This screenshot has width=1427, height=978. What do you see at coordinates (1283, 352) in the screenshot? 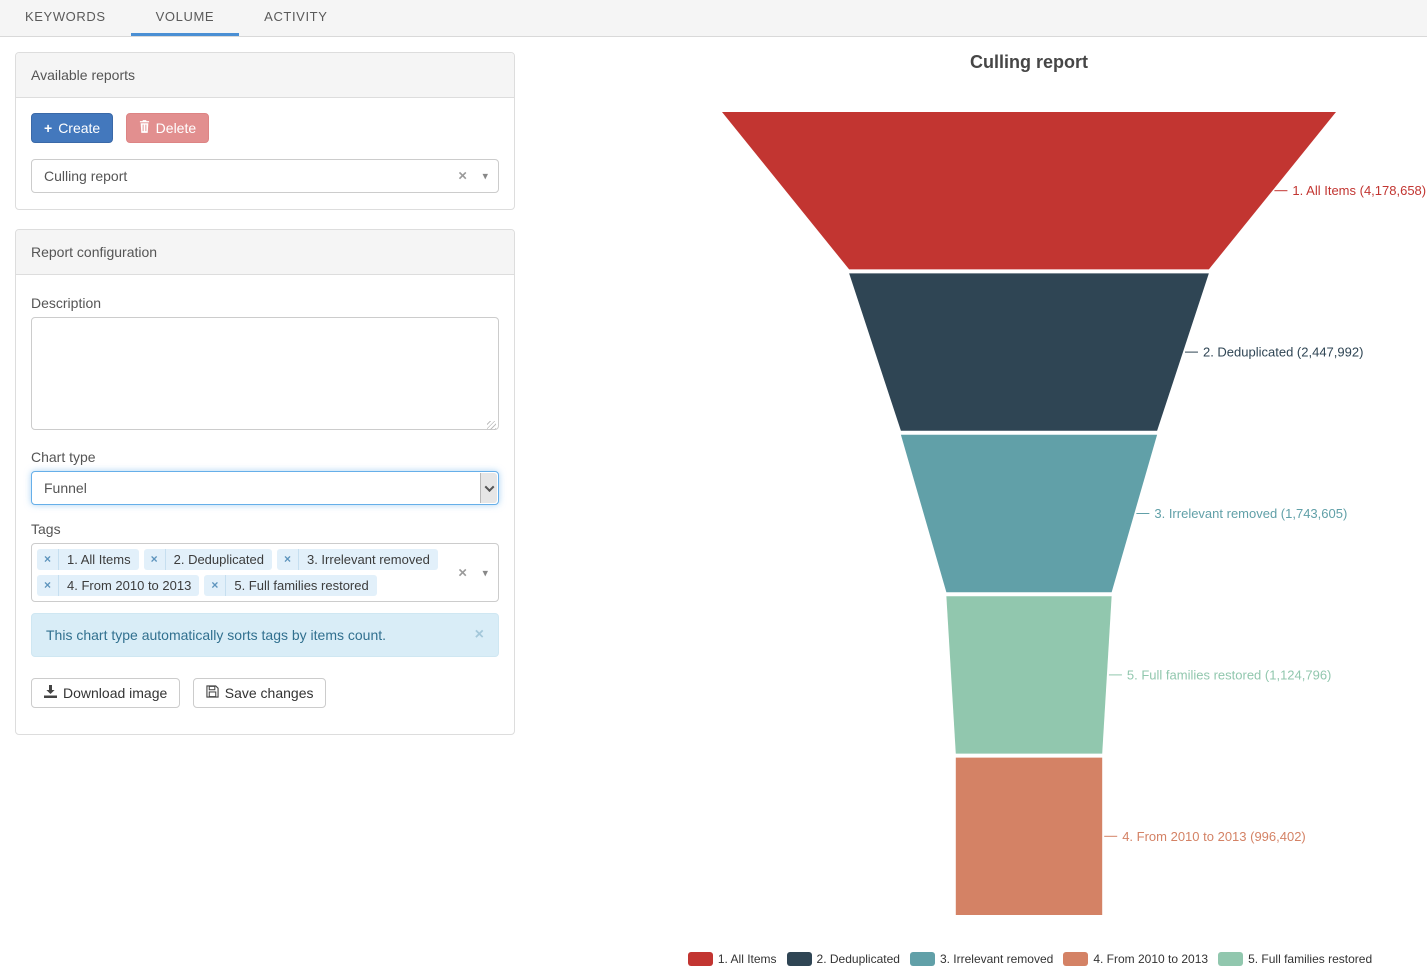
I see `funnel-label: 2. Deduplicated (2,447,992)` at bounding box center [1283, 352].